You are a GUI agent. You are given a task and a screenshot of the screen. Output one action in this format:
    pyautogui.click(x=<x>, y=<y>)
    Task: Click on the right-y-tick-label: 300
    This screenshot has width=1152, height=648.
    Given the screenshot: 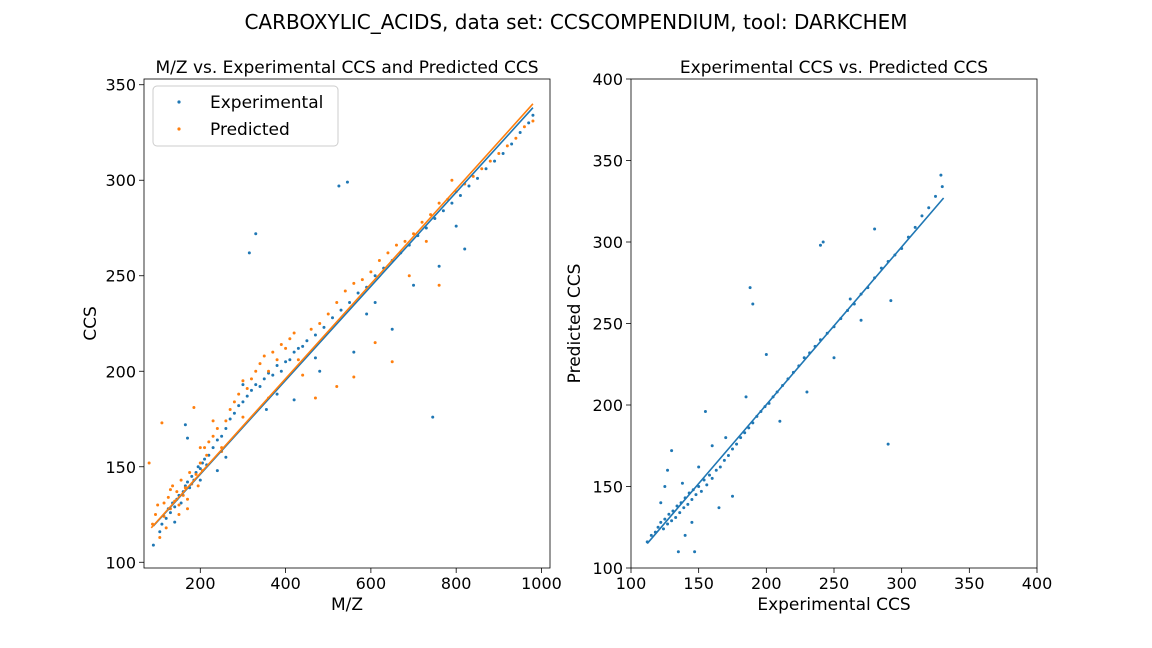 What is the action you would take?
    pyautogui.click(x=607, y=242)
    